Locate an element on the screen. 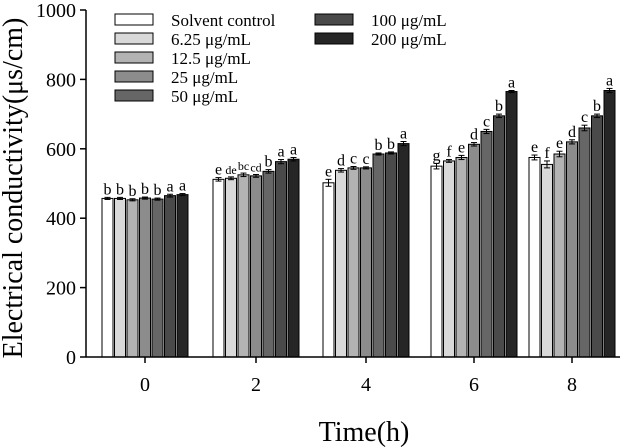 The image size is (624, 447). significance-label: de is located at coordinates (230, 170).